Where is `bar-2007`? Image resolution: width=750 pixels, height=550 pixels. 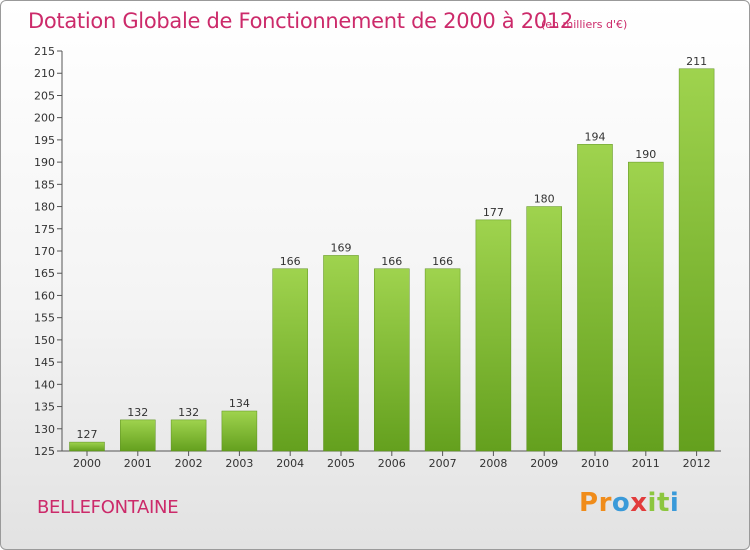 bar-2007 is located at coordinates (442, 360).